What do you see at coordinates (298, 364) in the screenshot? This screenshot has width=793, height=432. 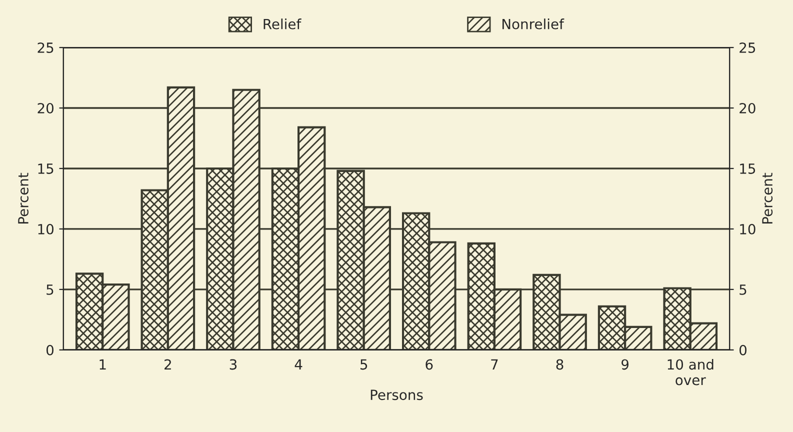 I see `x-tick-label: 4` at bounding box center [298, 364].